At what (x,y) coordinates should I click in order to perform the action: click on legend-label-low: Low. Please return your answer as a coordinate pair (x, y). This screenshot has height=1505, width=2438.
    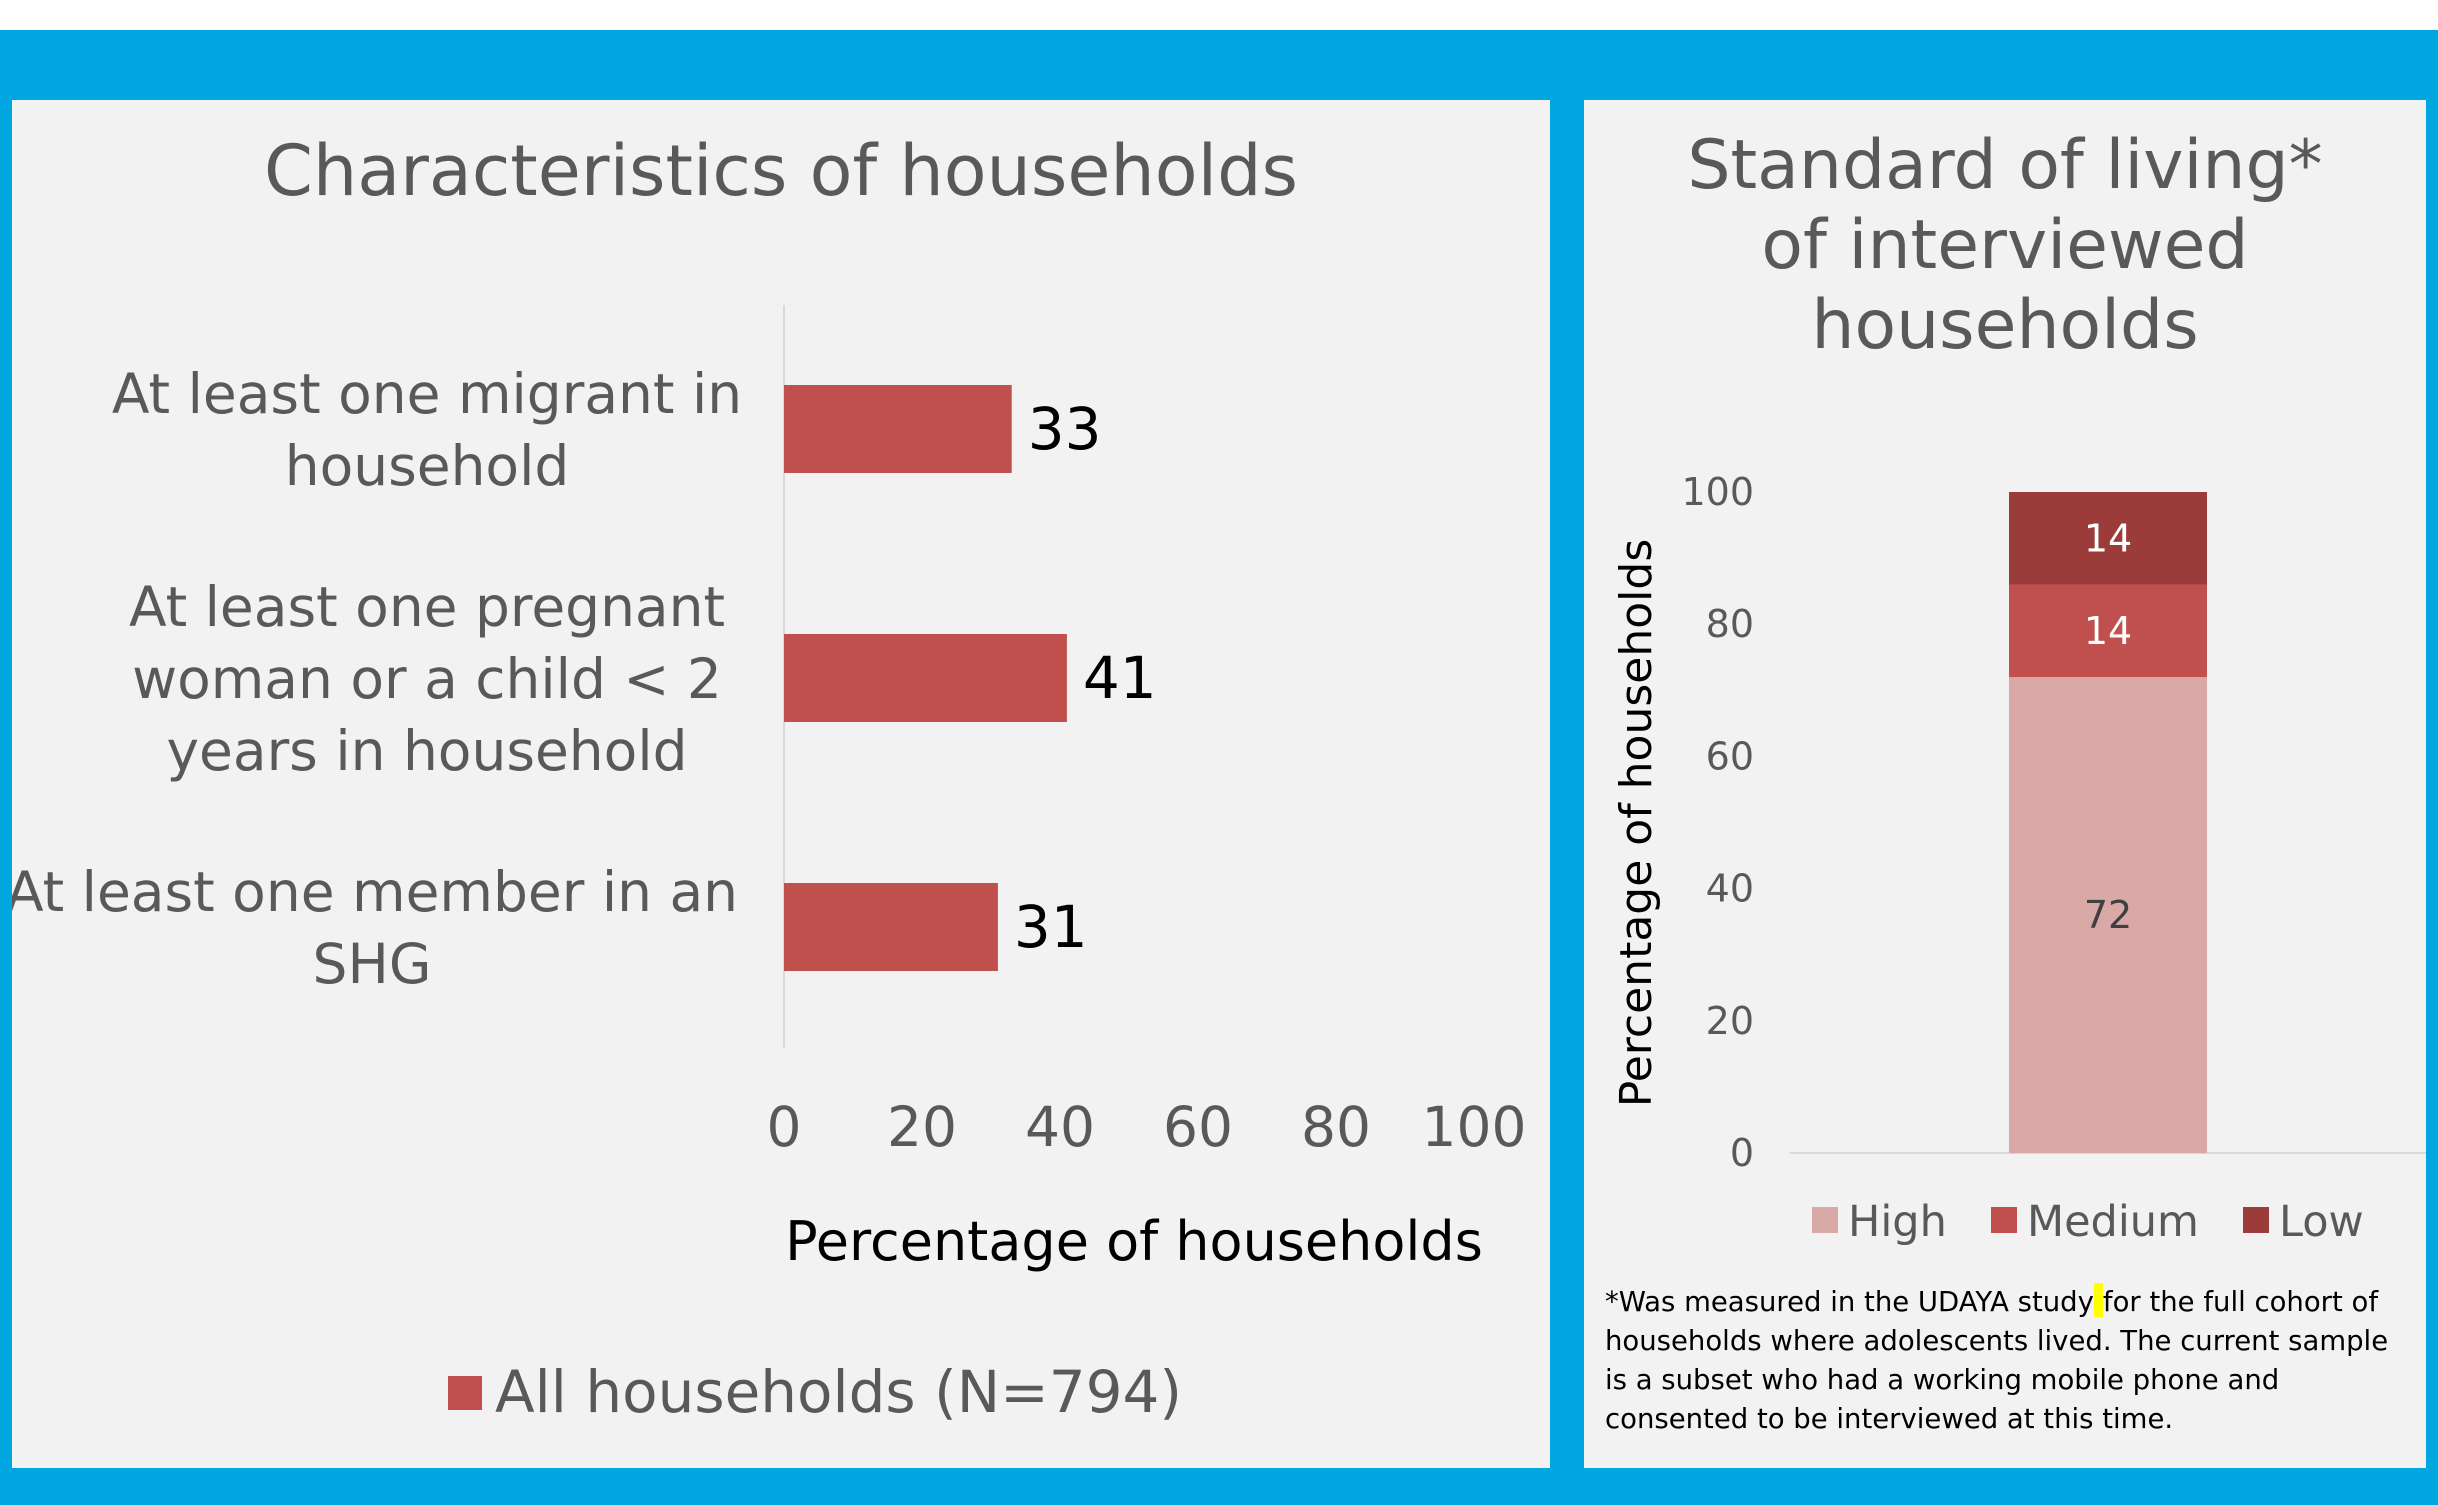
    Looking at the image, I should click on (2321, 1222).